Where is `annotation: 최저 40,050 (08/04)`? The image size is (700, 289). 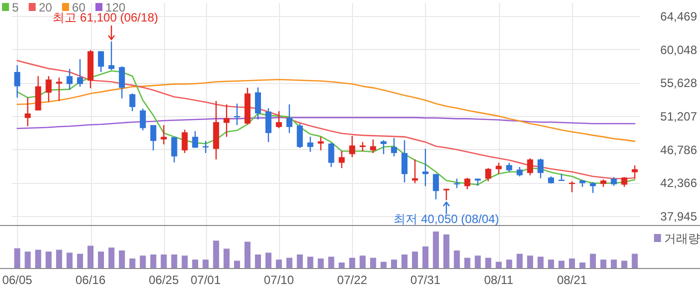 annotation: 최저 40,050 (08/04) is located at coordinates (447, 219).